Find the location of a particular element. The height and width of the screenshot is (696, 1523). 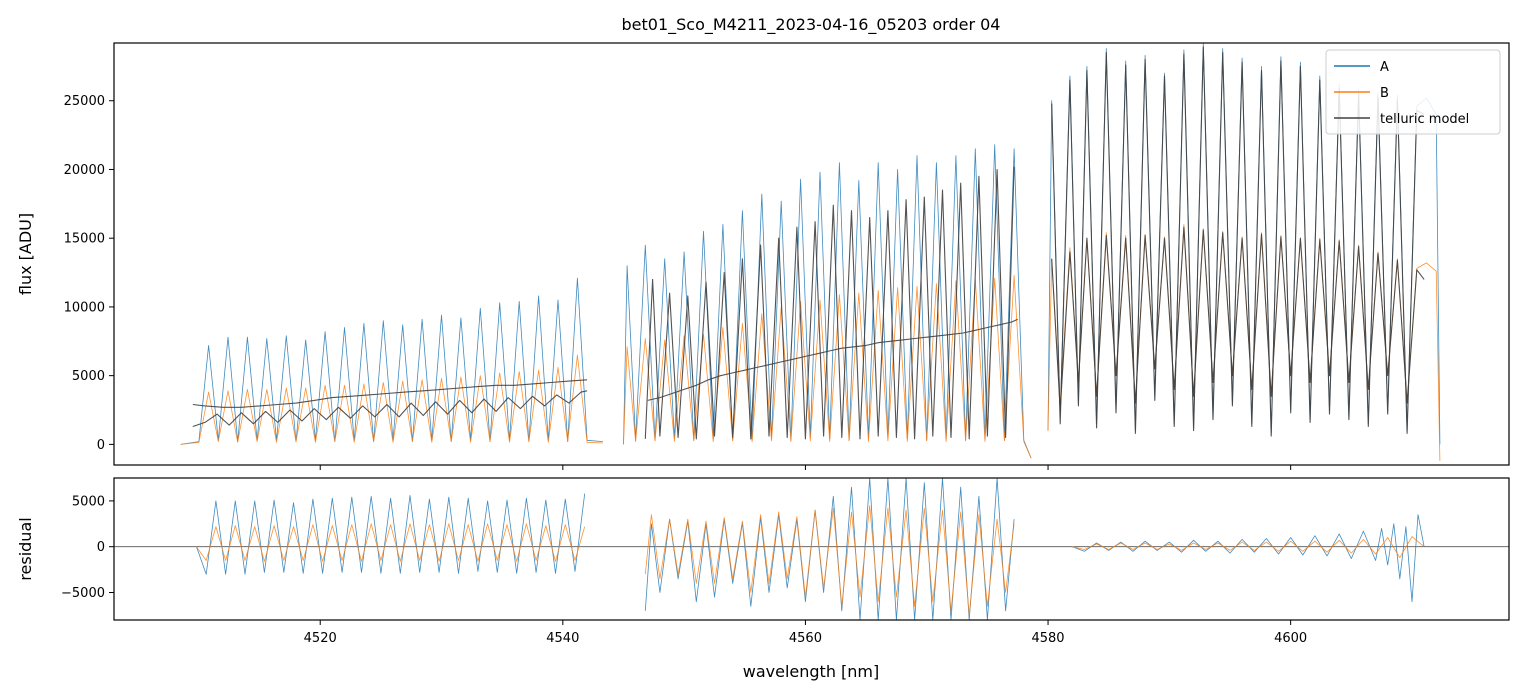

residual-x-tick-label: 4600 is located at coordinates (1290, 638).